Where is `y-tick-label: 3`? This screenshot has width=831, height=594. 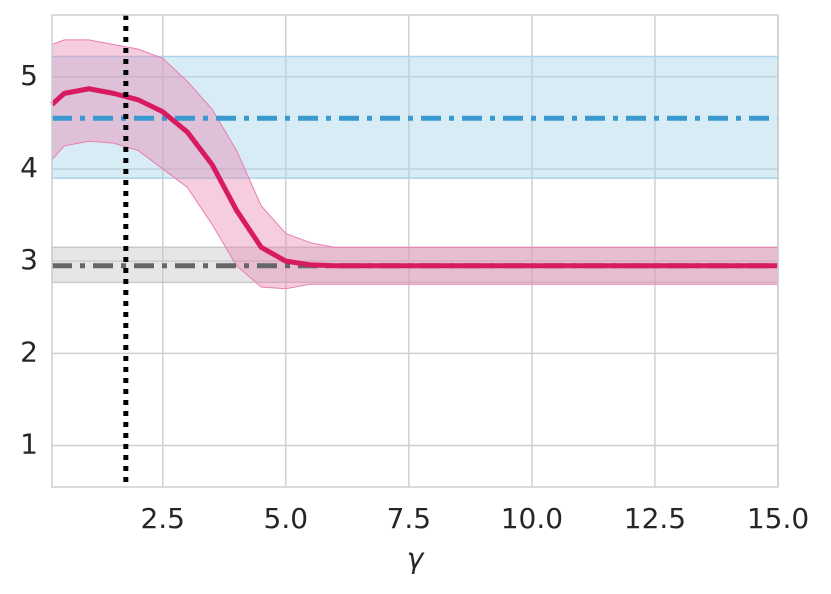 y-tick-label: 3 is located at coordinates (29, 259).